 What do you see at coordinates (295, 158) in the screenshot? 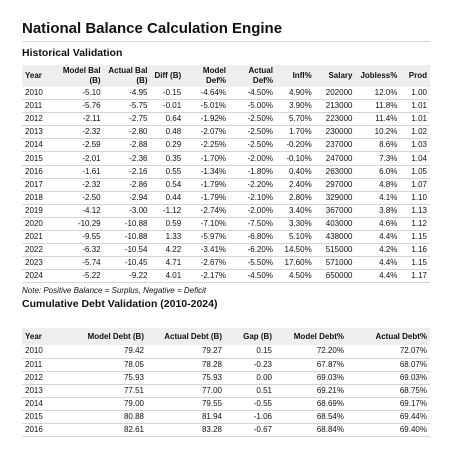
I see `table-cell: -0.10%` at bounding box center [295, 158].